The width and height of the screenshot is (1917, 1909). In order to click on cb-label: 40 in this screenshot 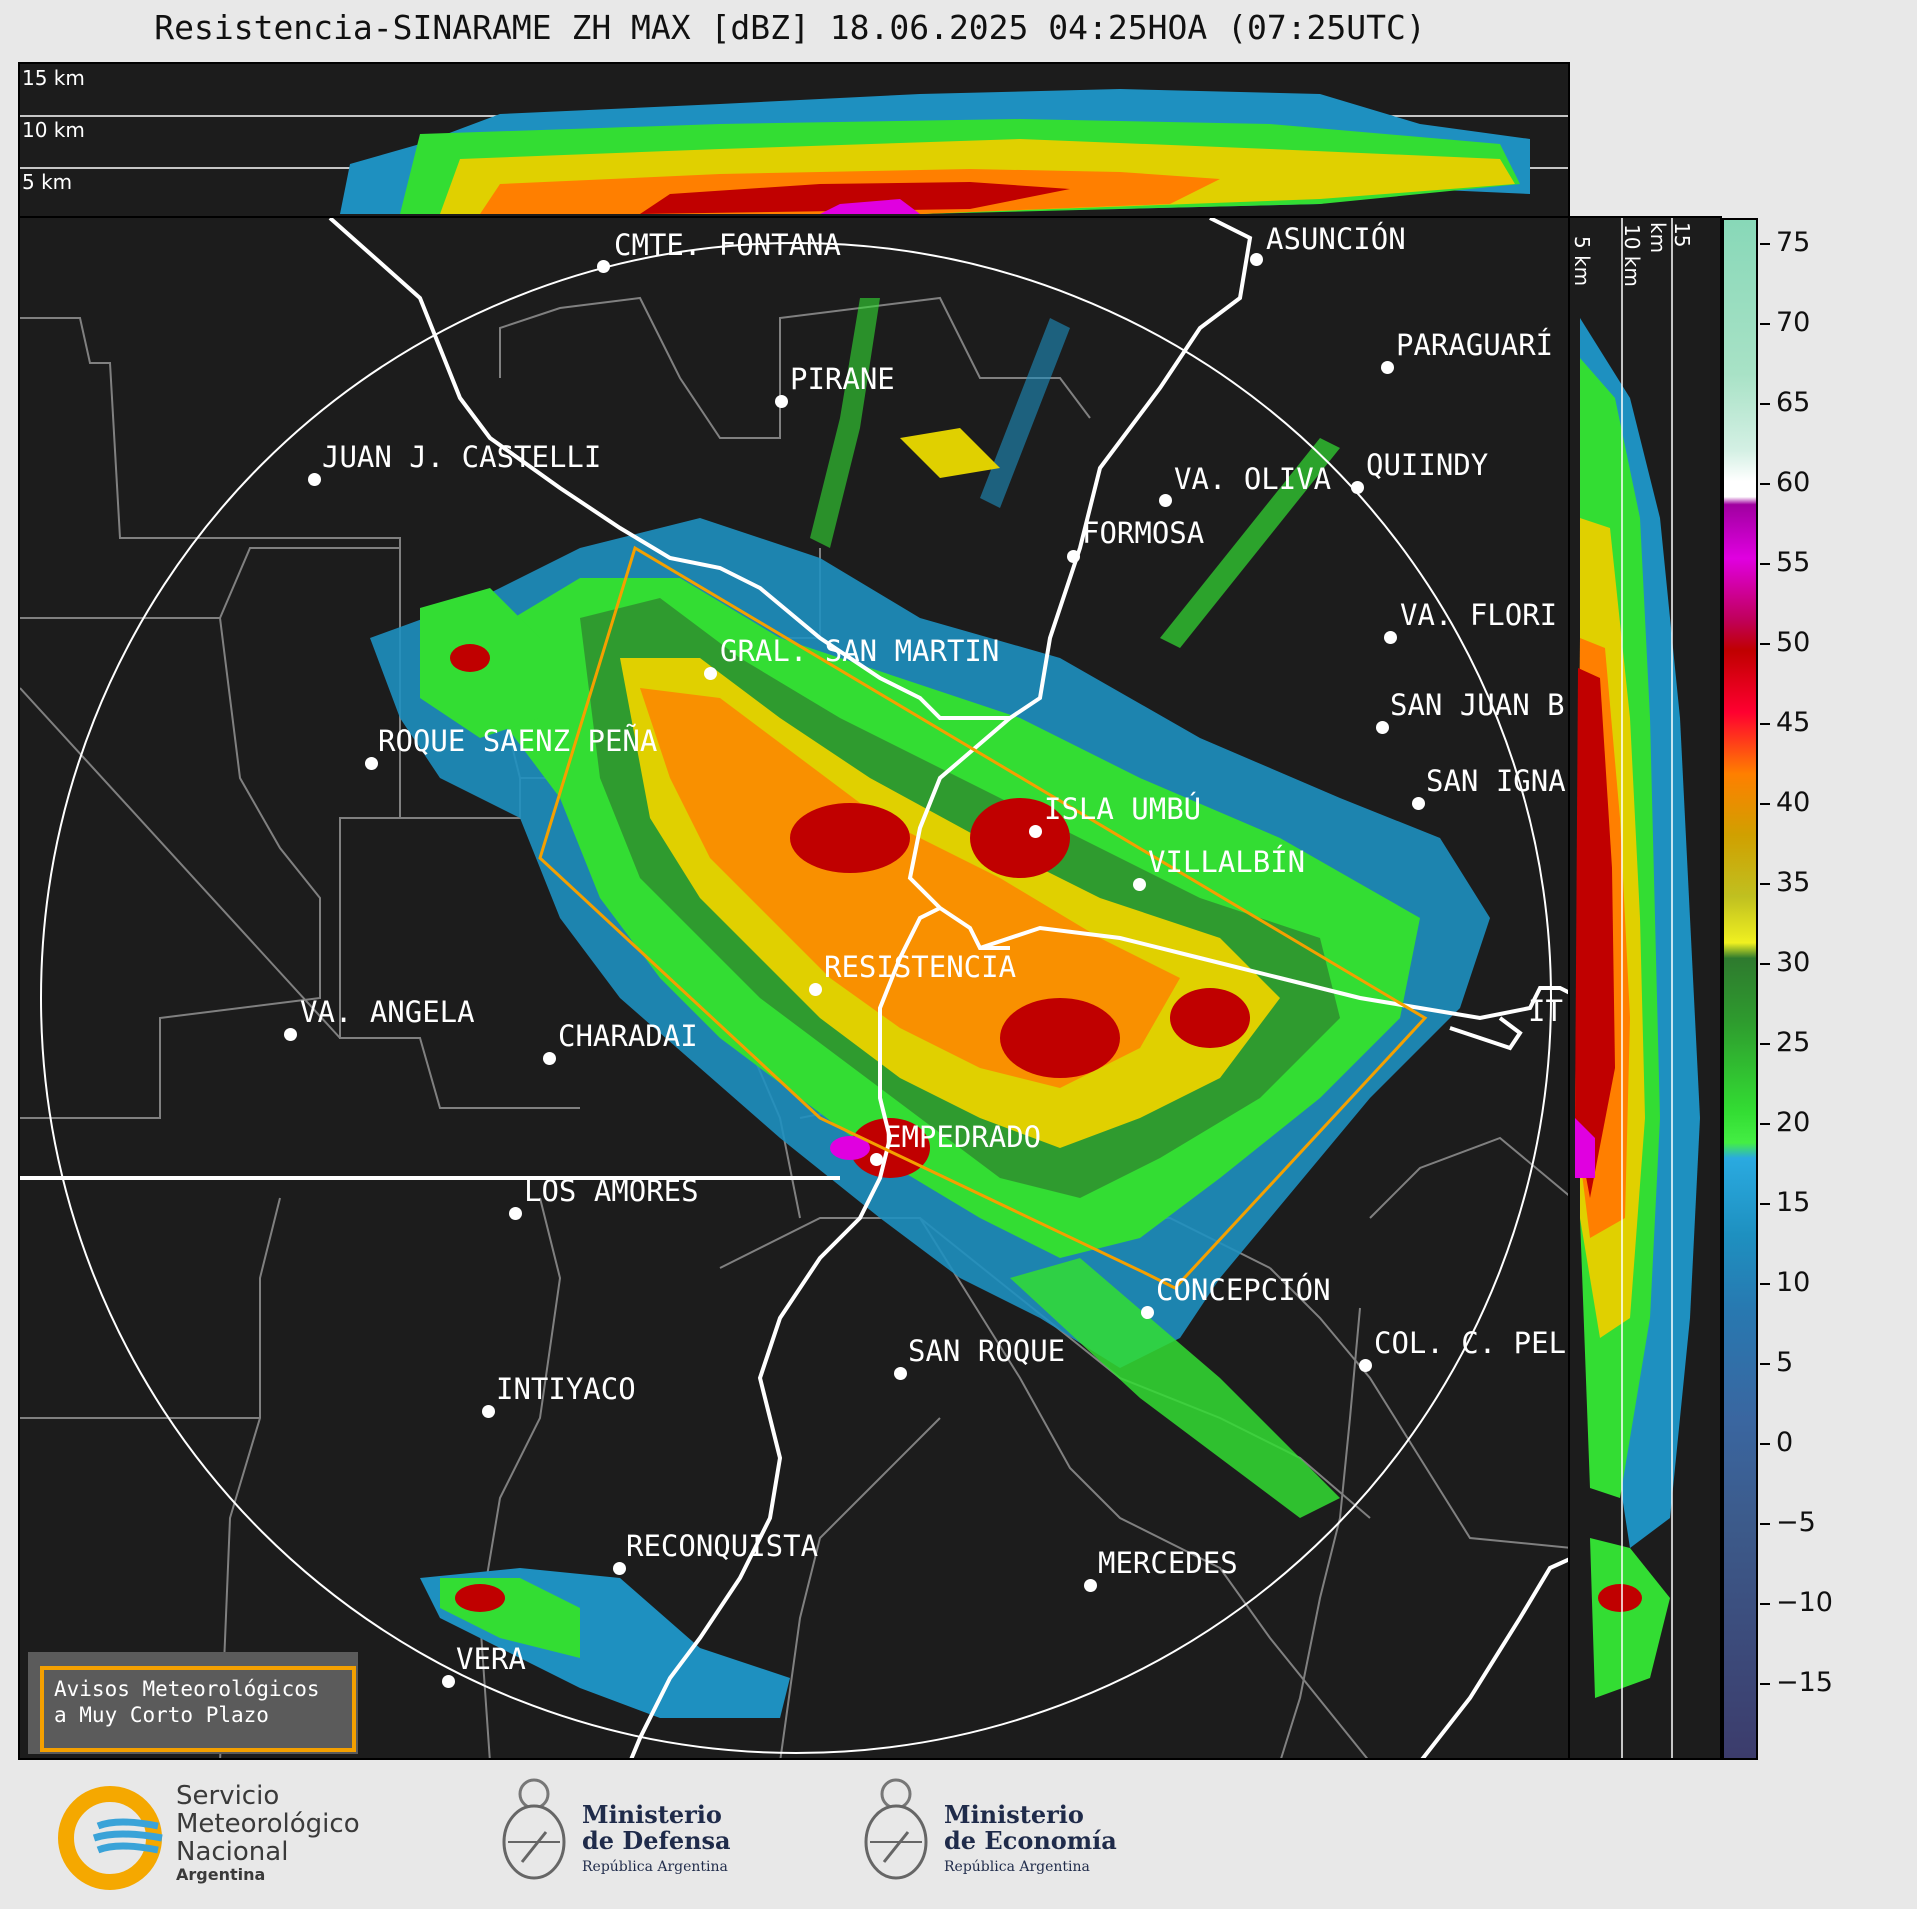, I will do `click(1793, 802)`.